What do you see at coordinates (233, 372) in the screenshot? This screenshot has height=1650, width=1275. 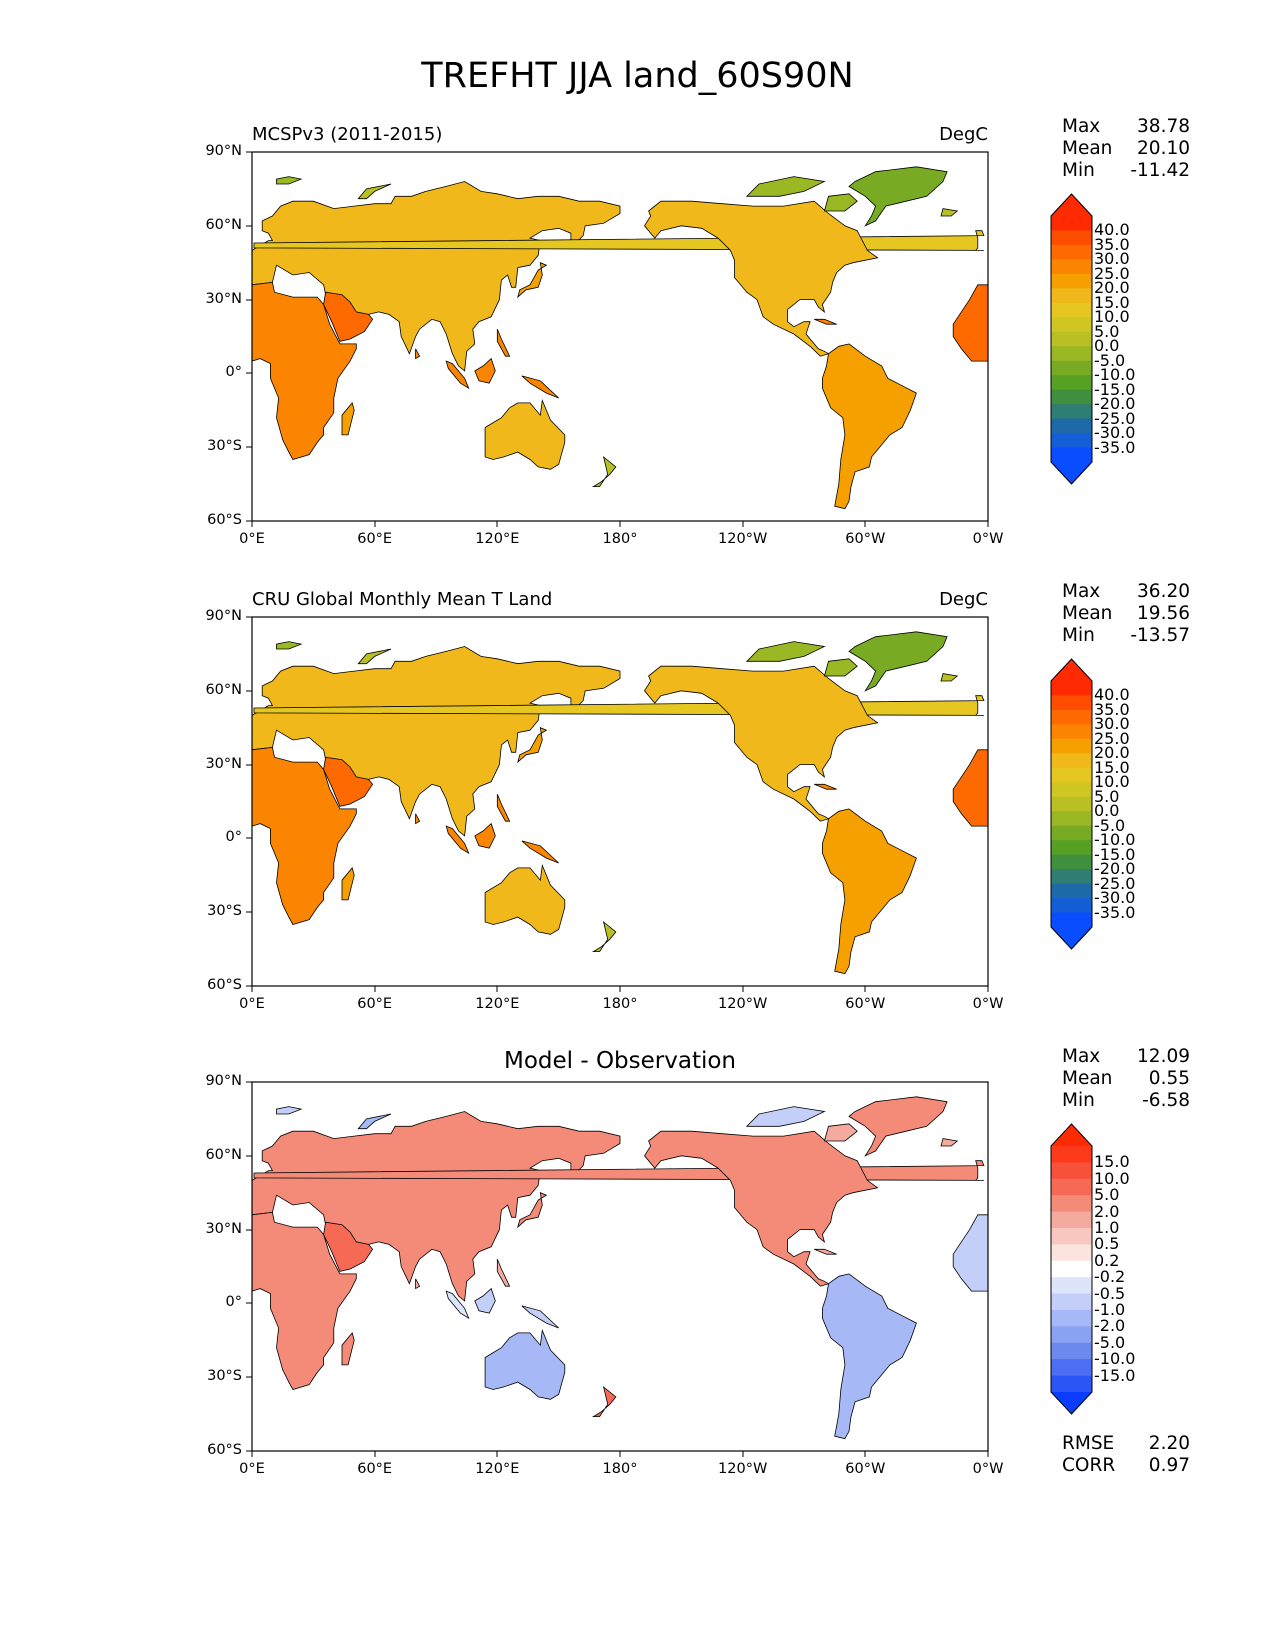 I see `panel-1-ytick: 0°` at bounding box center [233, 372].